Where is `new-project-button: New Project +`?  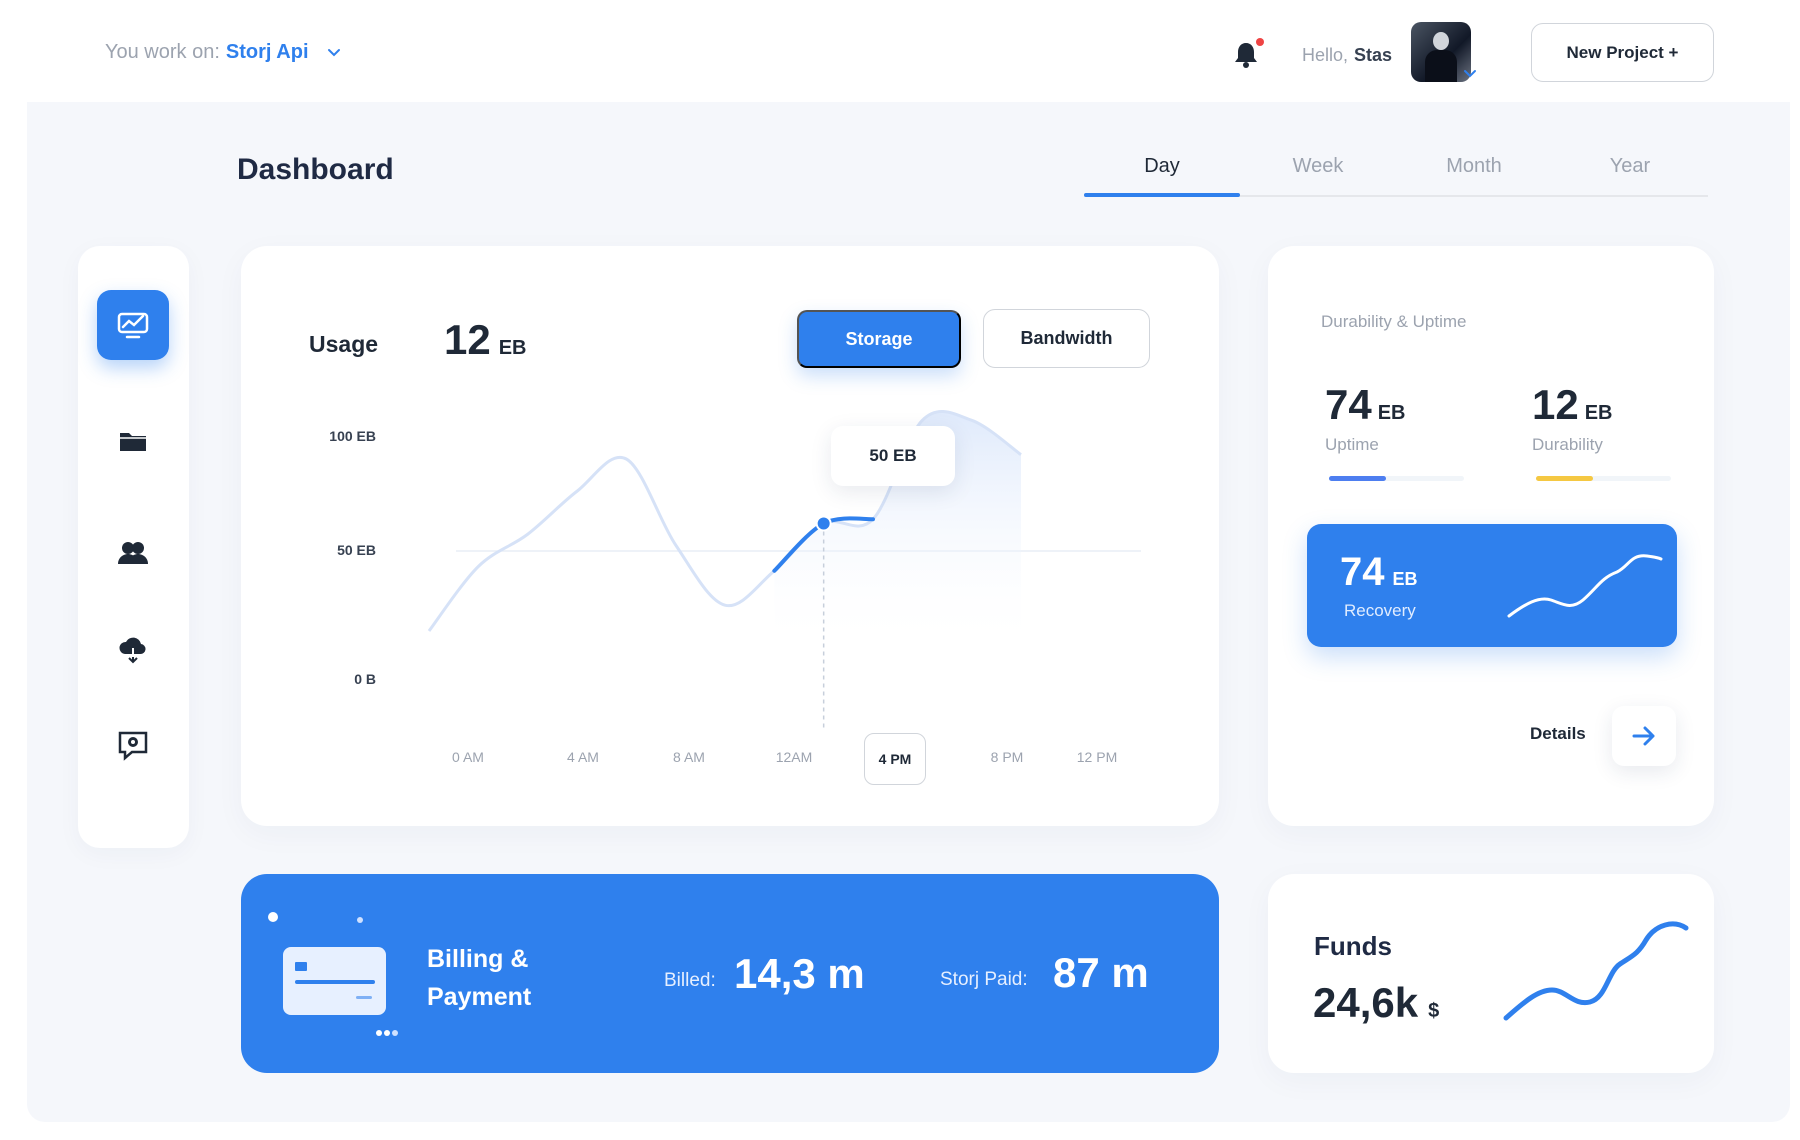
new-project-button: New Project + is located at coordinates (1622, 52).